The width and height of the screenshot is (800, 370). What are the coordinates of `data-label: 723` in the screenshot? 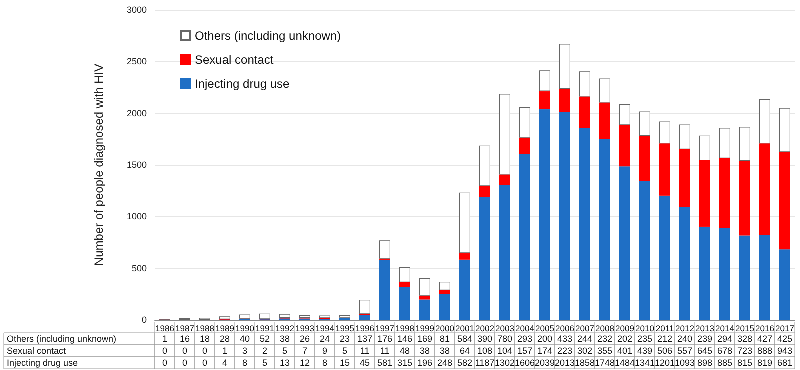 It's located at (745, 351).